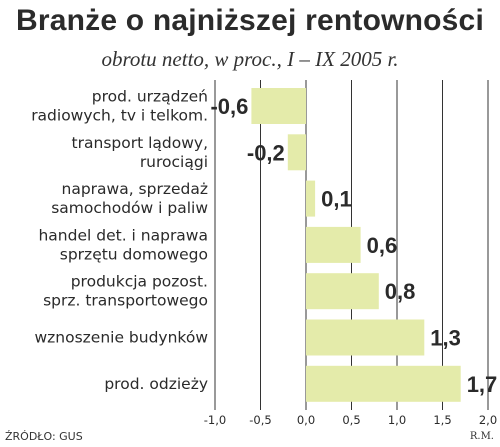  Describe the element at coordinates (488, 420) in the screenshot. I see `x-tick-label: 2,0` at that location.